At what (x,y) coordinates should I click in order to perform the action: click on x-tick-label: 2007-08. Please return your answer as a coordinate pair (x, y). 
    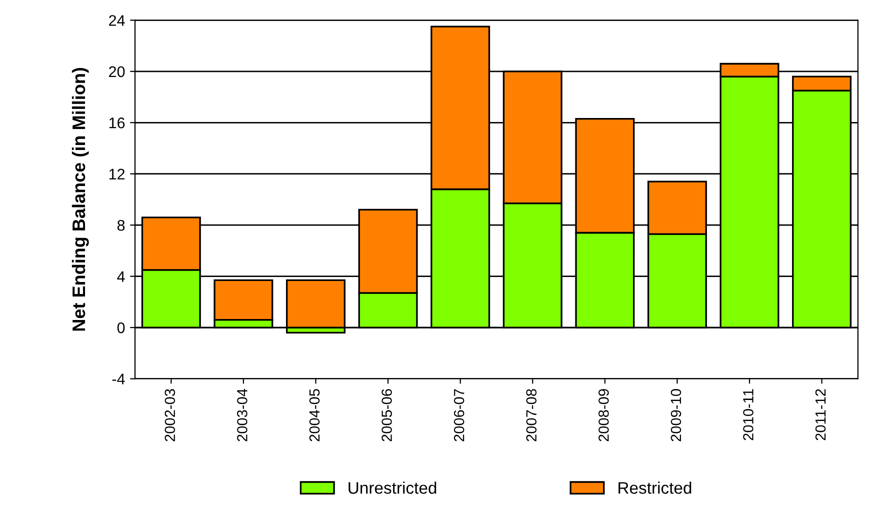
    Looking at the image, I should click on (531, 415).